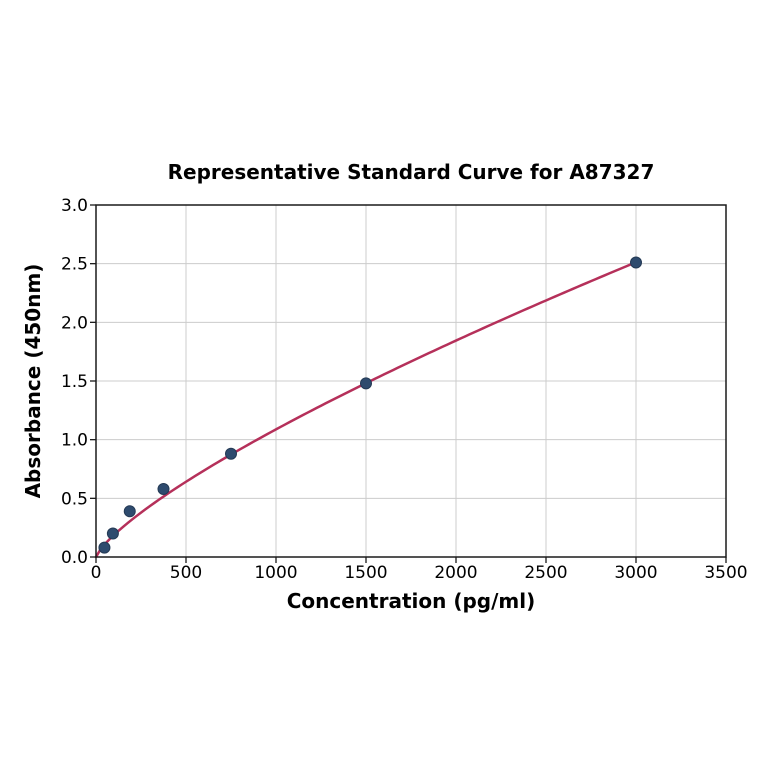 This screenshot has width=764, height=764. I want to click on chart-title: Representative Standard Curve for A87327, so click(411, 172).